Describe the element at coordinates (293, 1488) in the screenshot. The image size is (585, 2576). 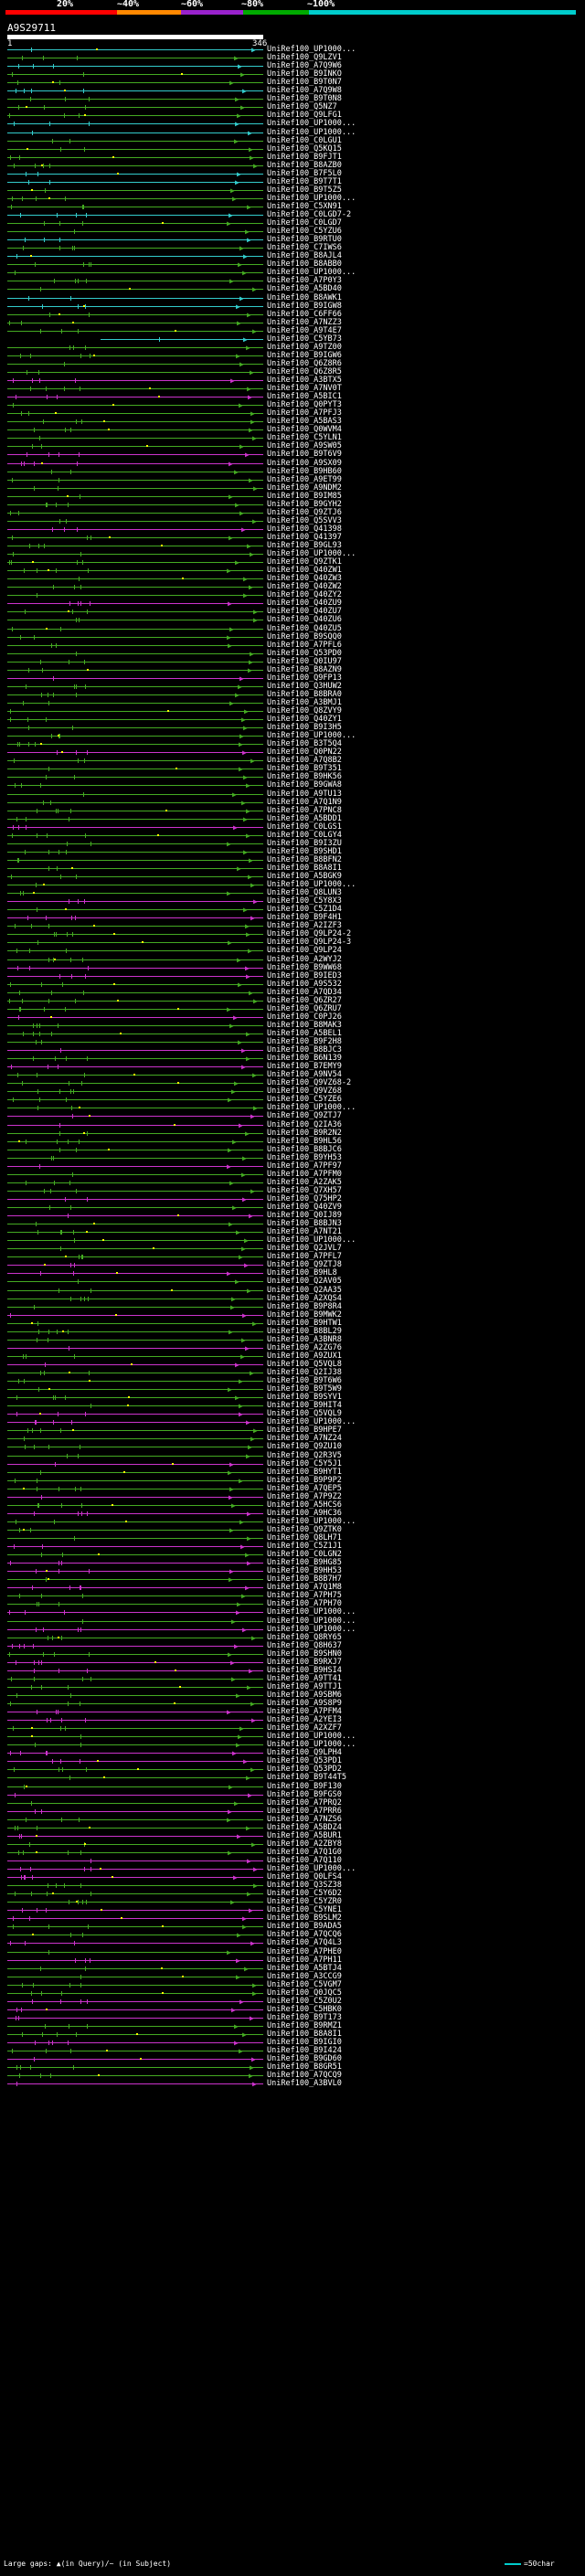
I see `hit-row: ▶ UniRef100_A7QEP5` at that location.